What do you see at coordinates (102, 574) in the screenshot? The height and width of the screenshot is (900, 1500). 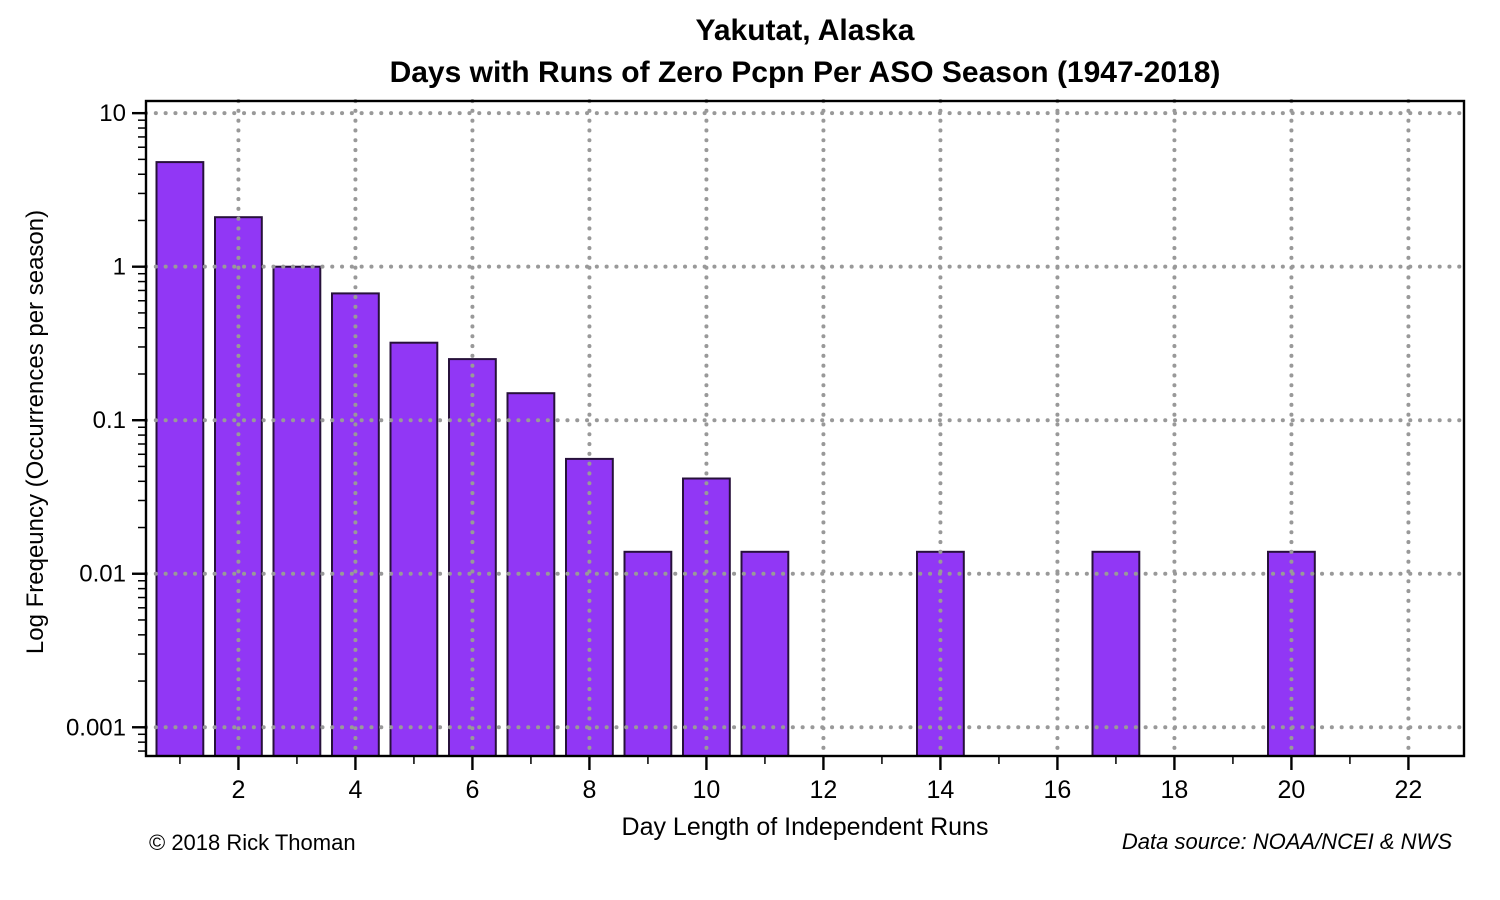 I see `y-tick-label: 0.01` at bounding box center [102, 574].